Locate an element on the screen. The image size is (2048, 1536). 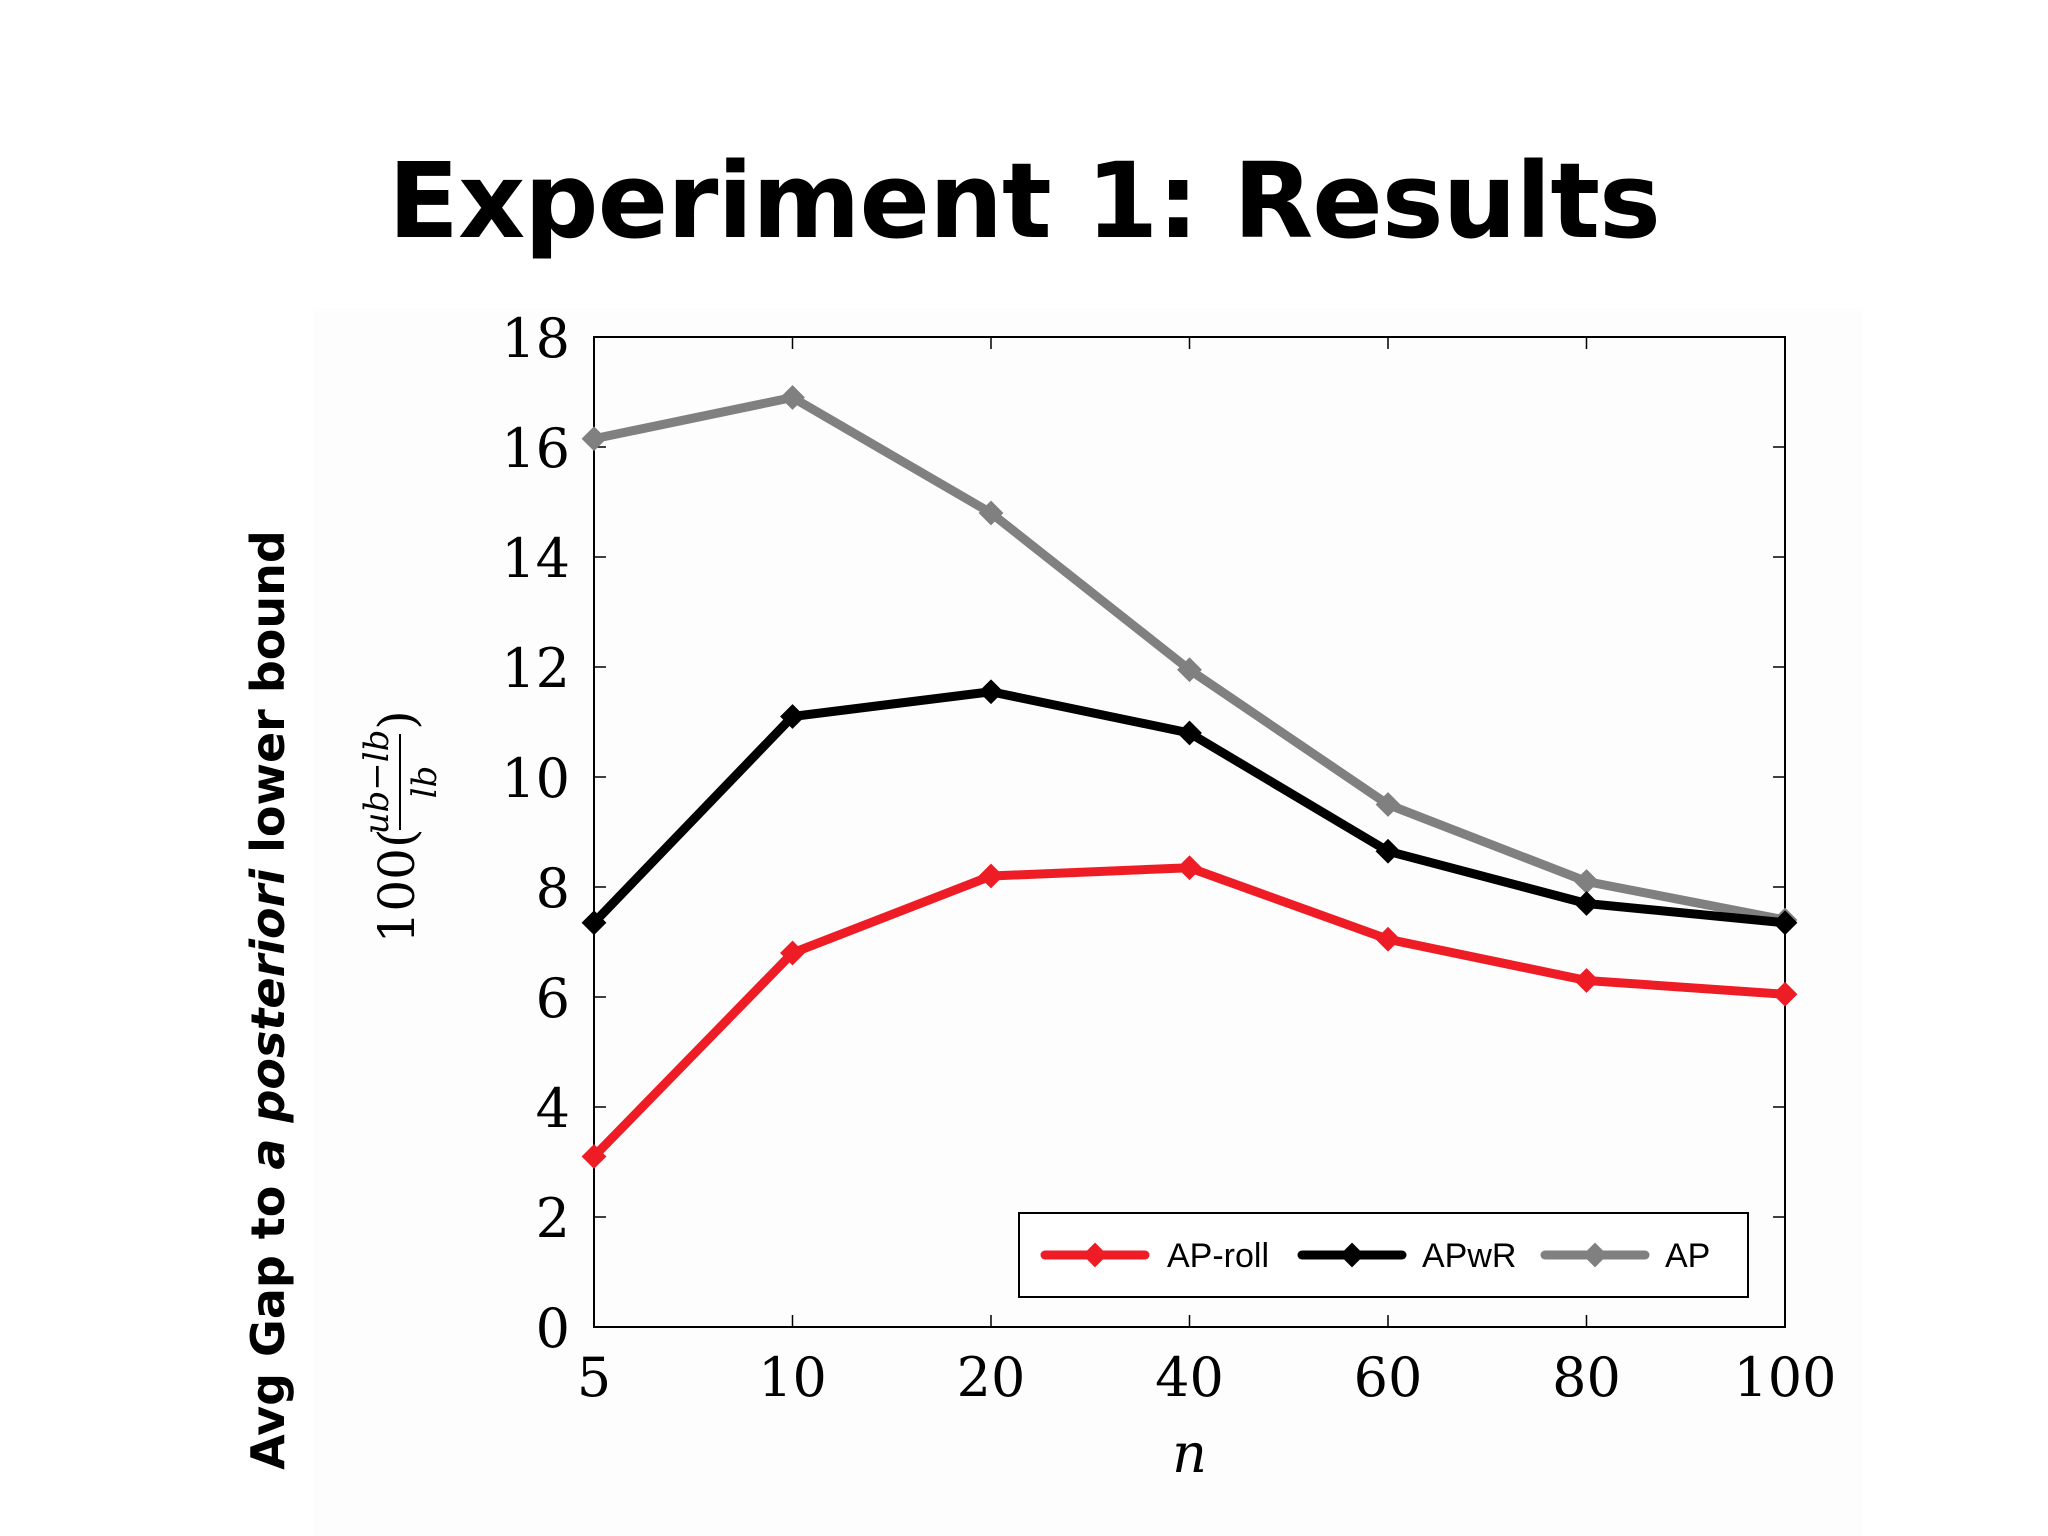
y-axis-label-denominator: lb is located at coordinates (425, 782).